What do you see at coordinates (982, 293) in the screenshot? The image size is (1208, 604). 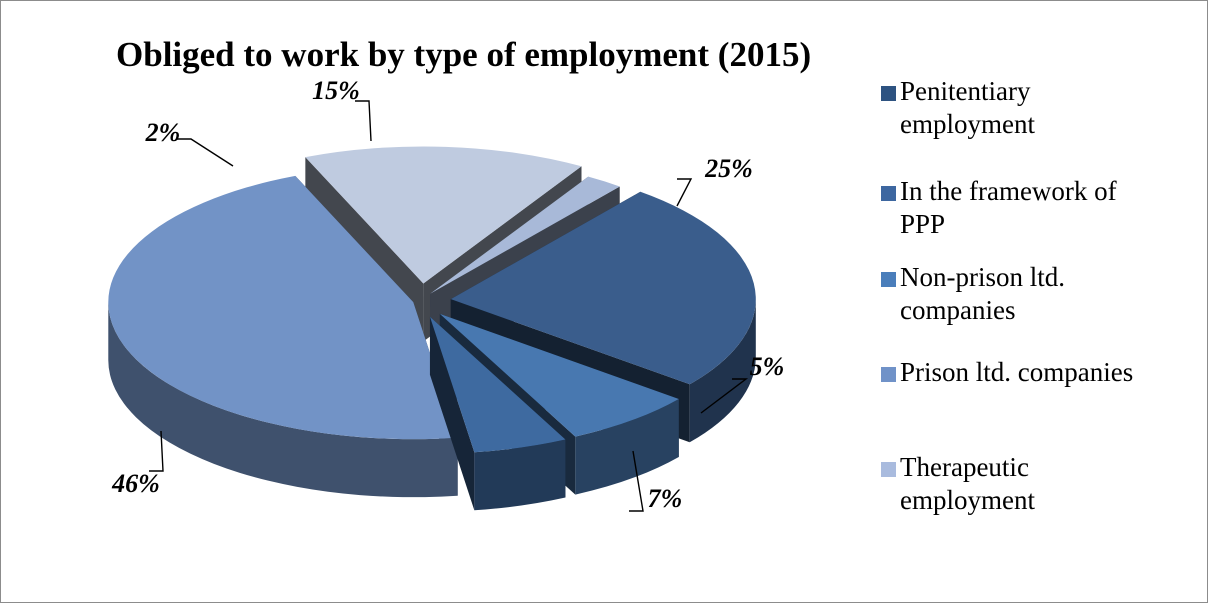 I see `legend-label: Non-prison ltd. companies` at bounding box center [982, 293].